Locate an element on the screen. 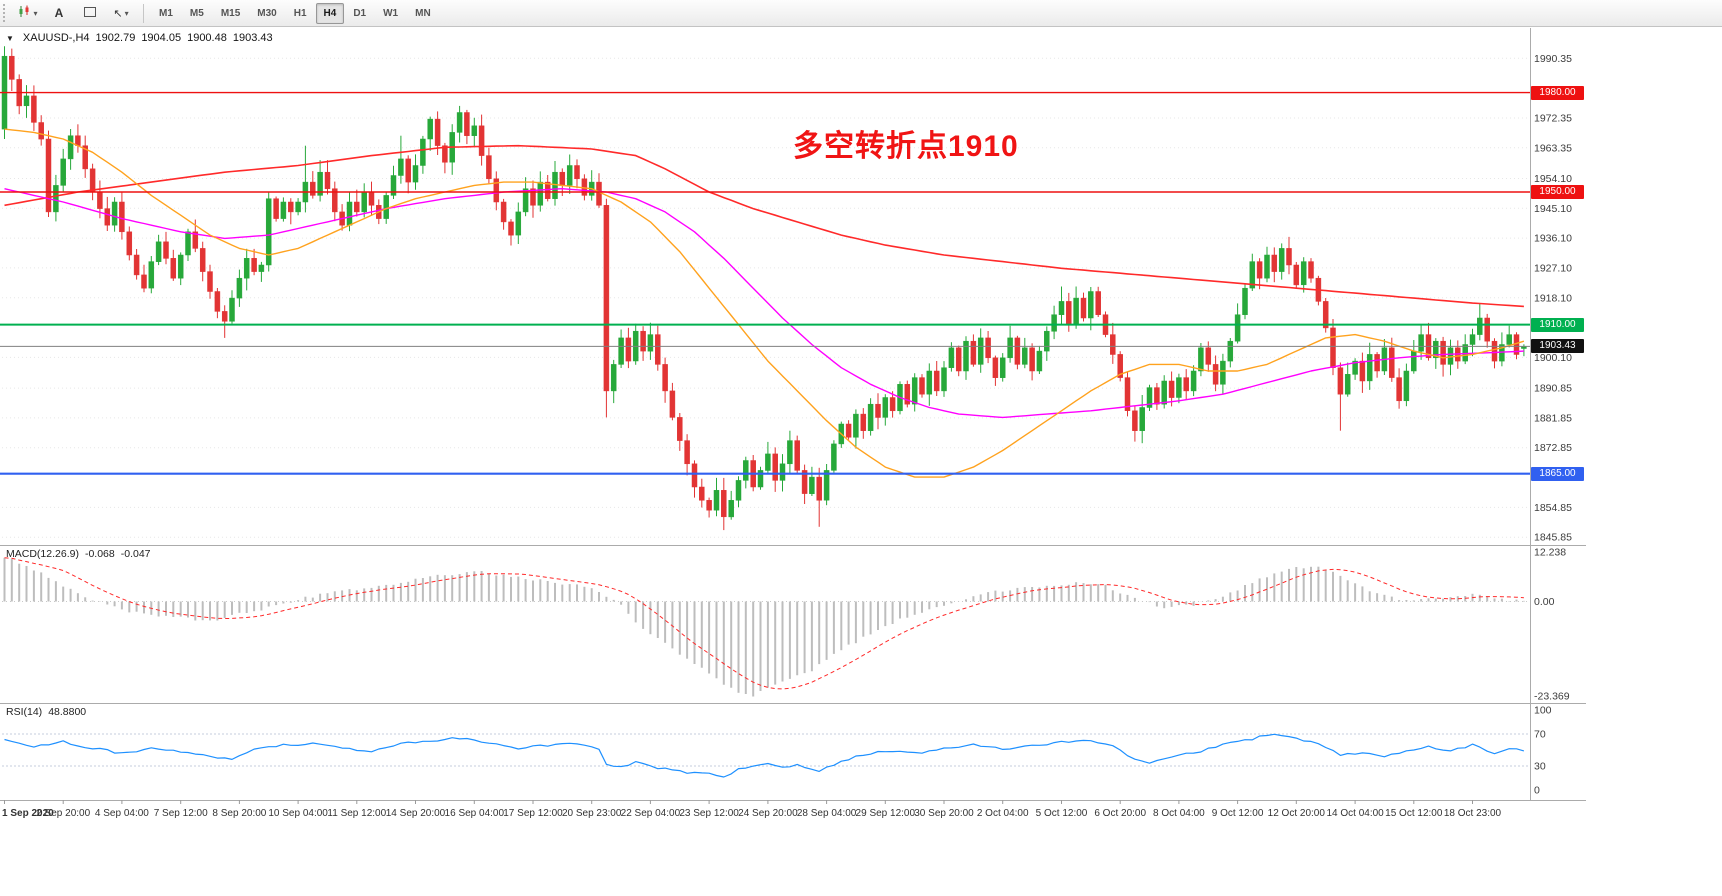  time-axis-label: 2 Oct 04:00 is located at coordinates (1003, 813).